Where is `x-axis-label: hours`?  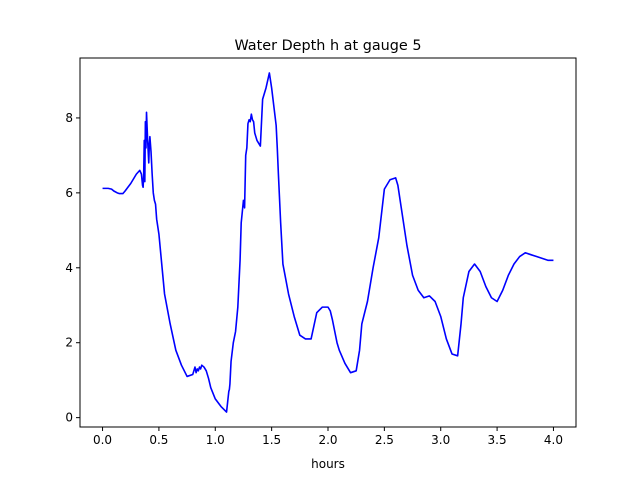 x-axis-label: hours is located at coordinates (328, 464).